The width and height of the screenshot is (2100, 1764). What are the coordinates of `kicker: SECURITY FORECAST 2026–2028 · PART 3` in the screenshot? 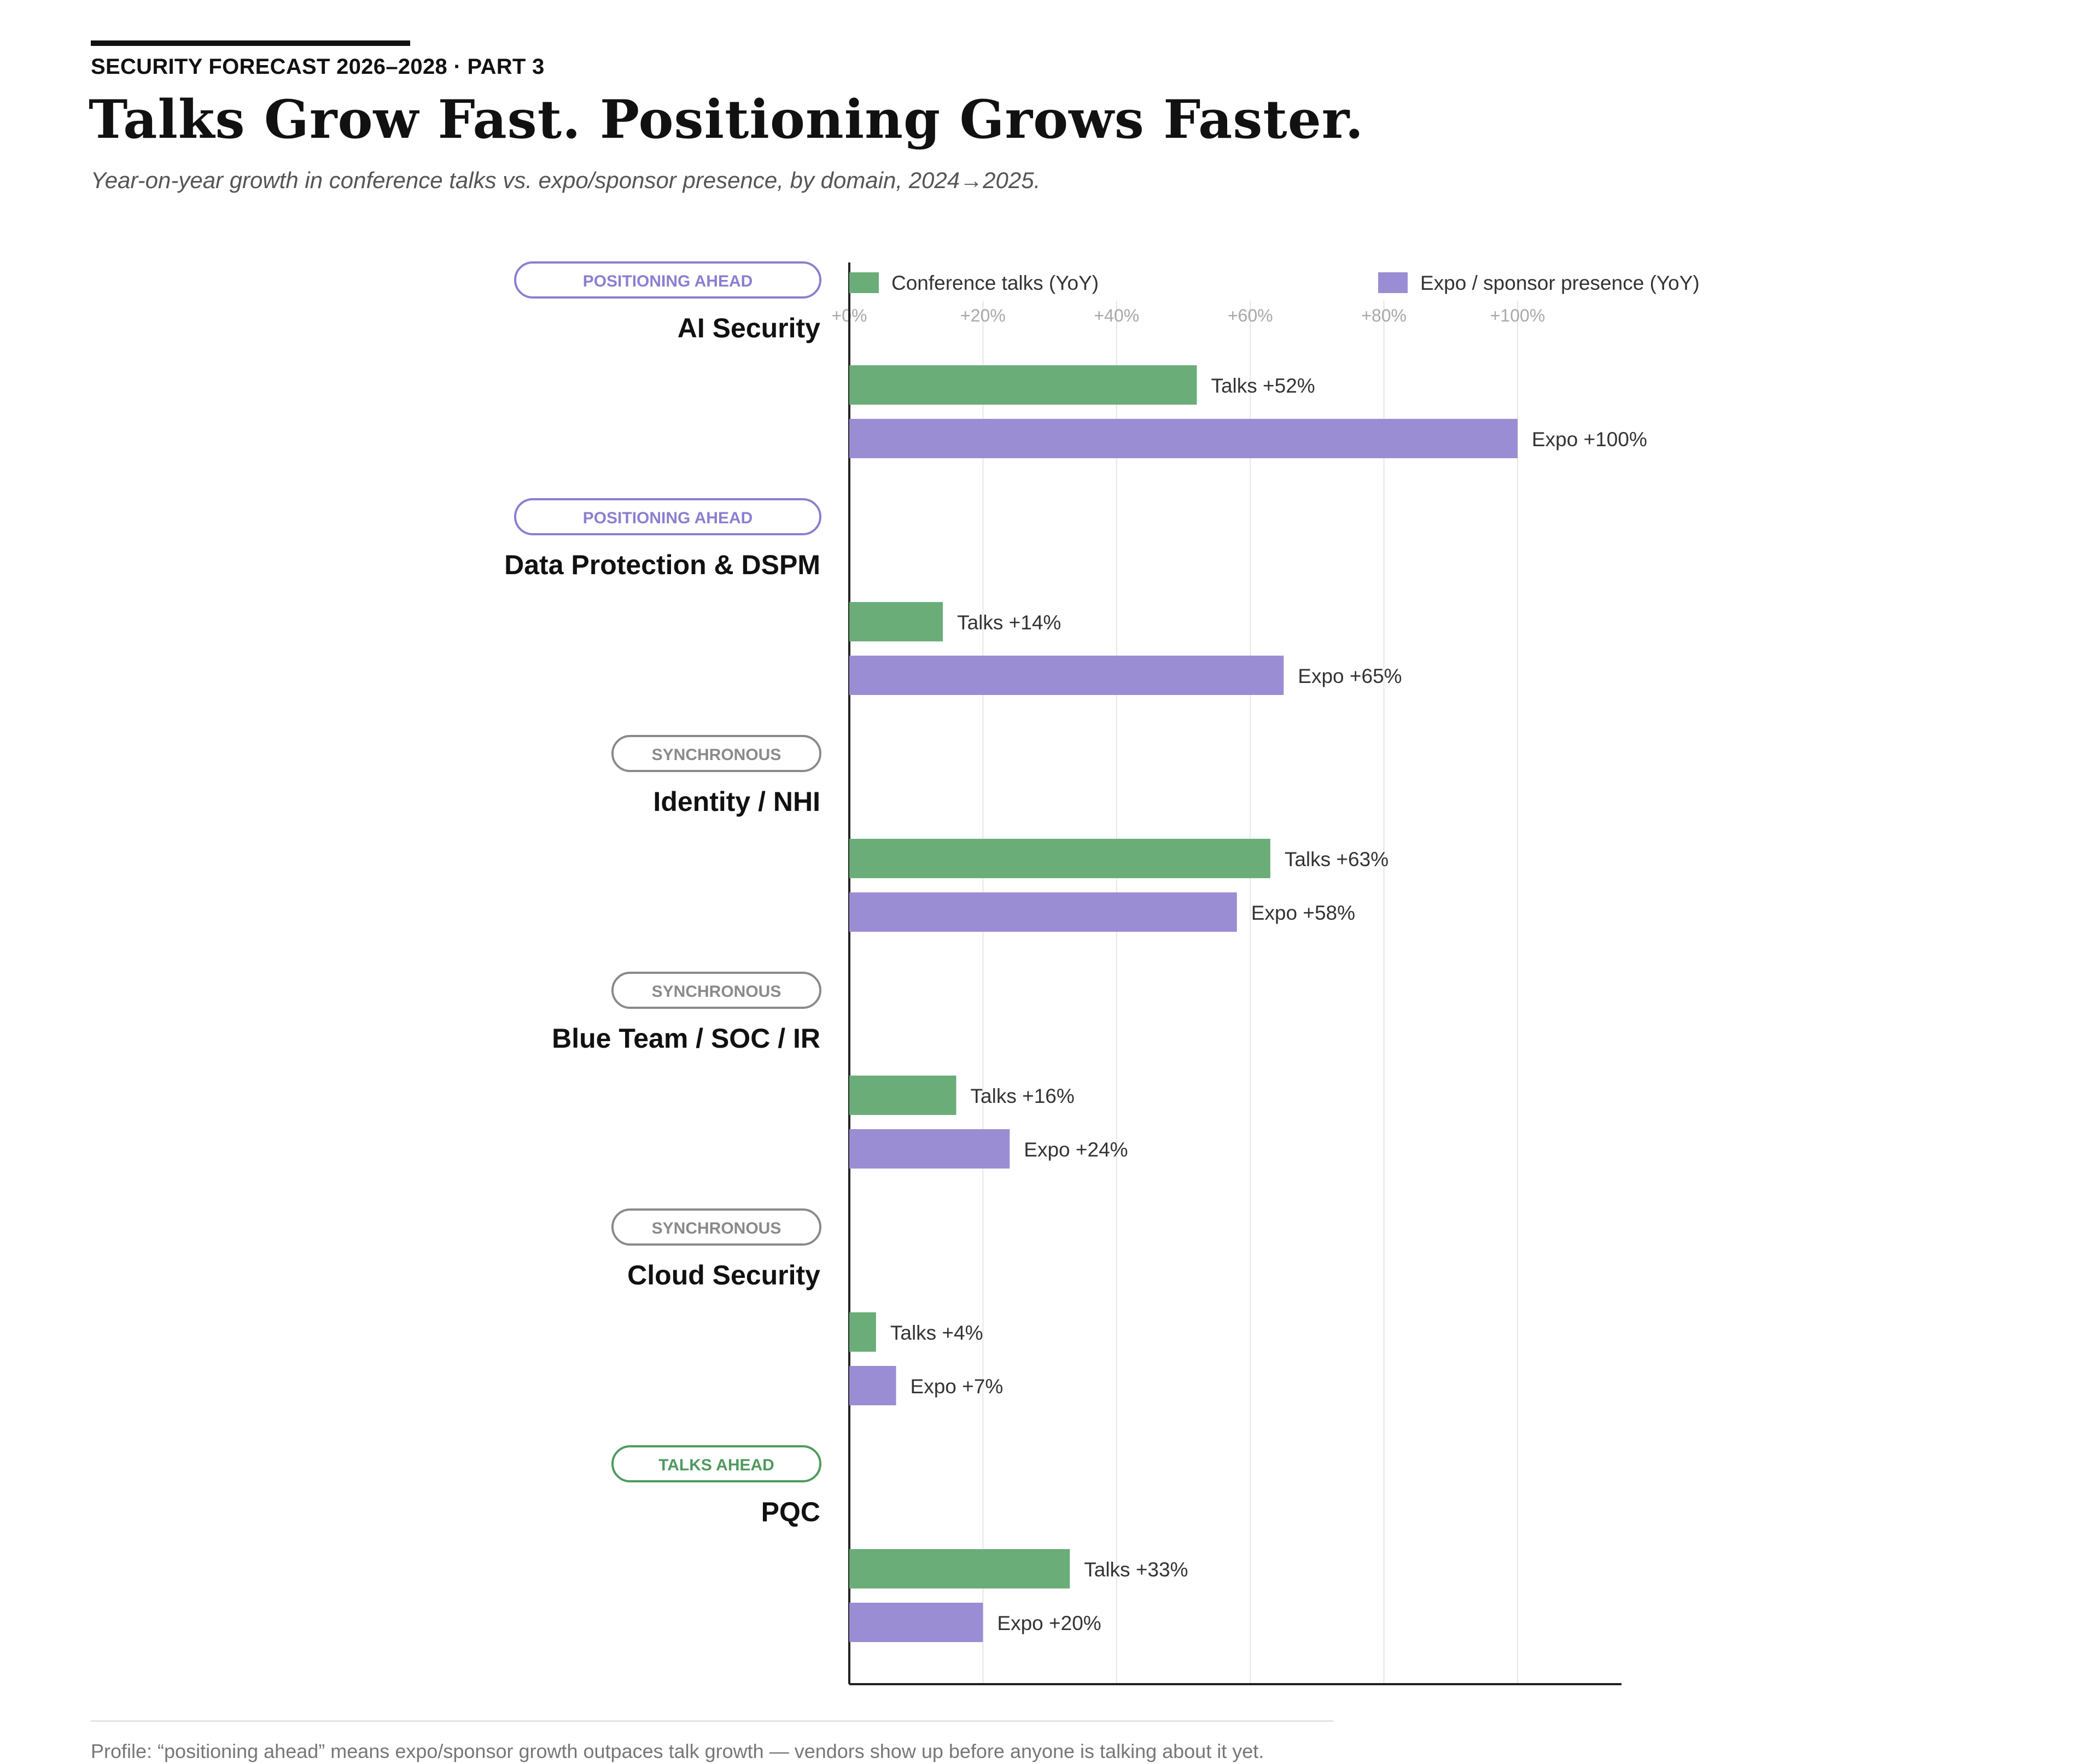 It's located at (318, 67).